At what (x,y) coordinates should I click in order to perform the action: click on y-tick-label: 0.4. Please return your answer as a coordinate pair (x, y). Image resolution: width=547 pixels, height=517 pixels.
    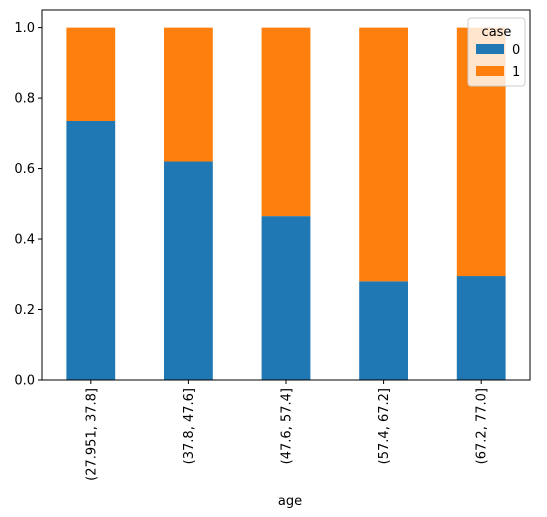
    Looking at the image, I should click on (24, 240).